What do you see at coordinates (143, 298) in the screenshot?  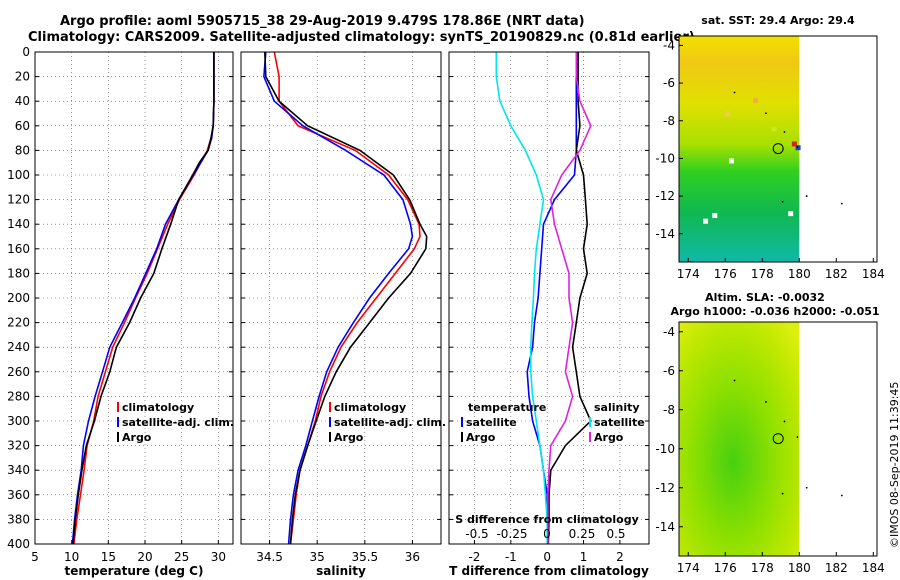 I see `series-line-argo` at bounding box center [143, 298].